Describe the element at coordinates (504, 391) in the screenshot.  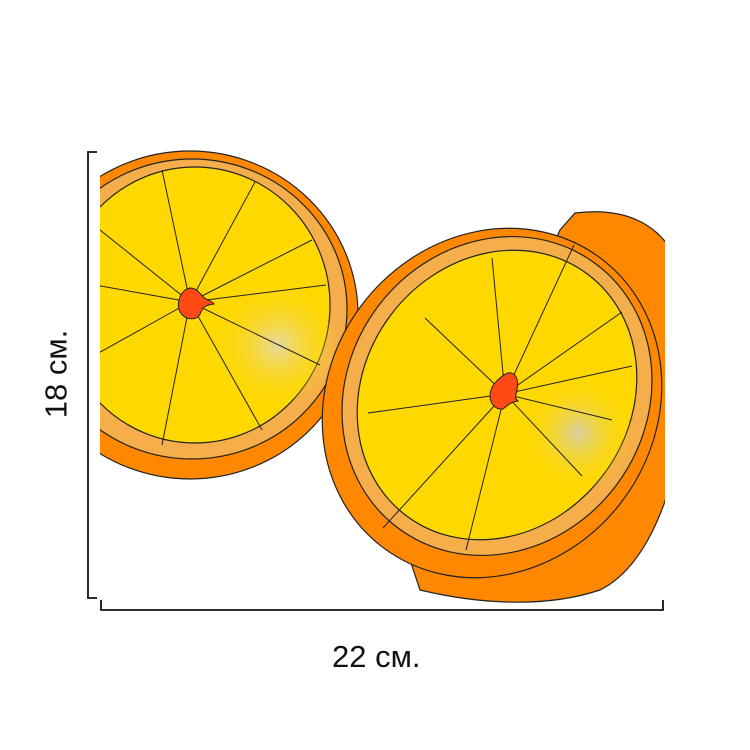
I see `right-core` at that location.